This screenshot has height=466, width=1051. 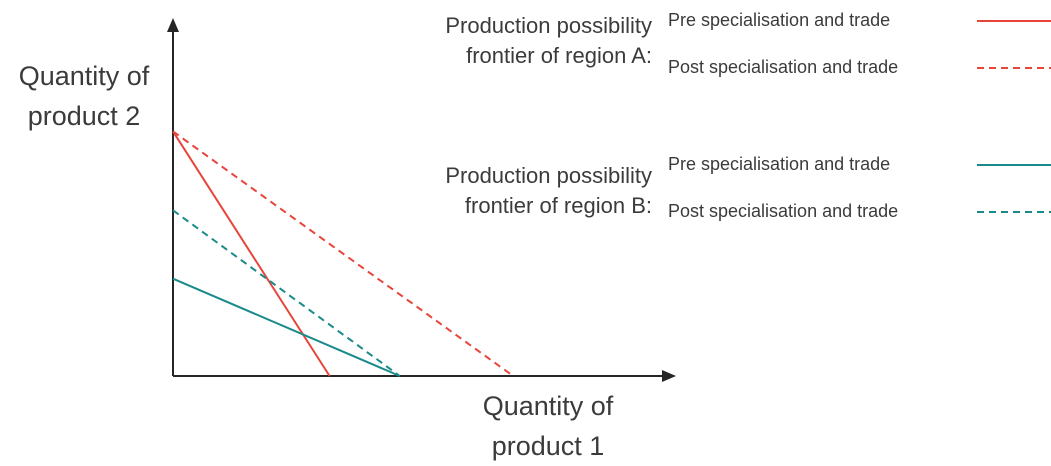 I want to click on legend-a-pre-label: Pre specialisation and trade, so click(x=779, y=20).